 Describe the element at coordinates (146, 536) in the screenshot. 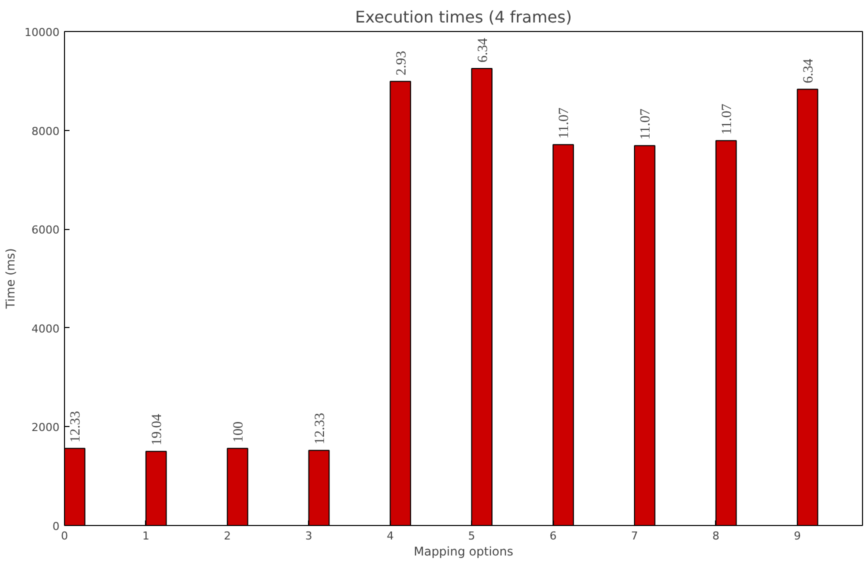

I see `x-tick-label: 1` at that location.